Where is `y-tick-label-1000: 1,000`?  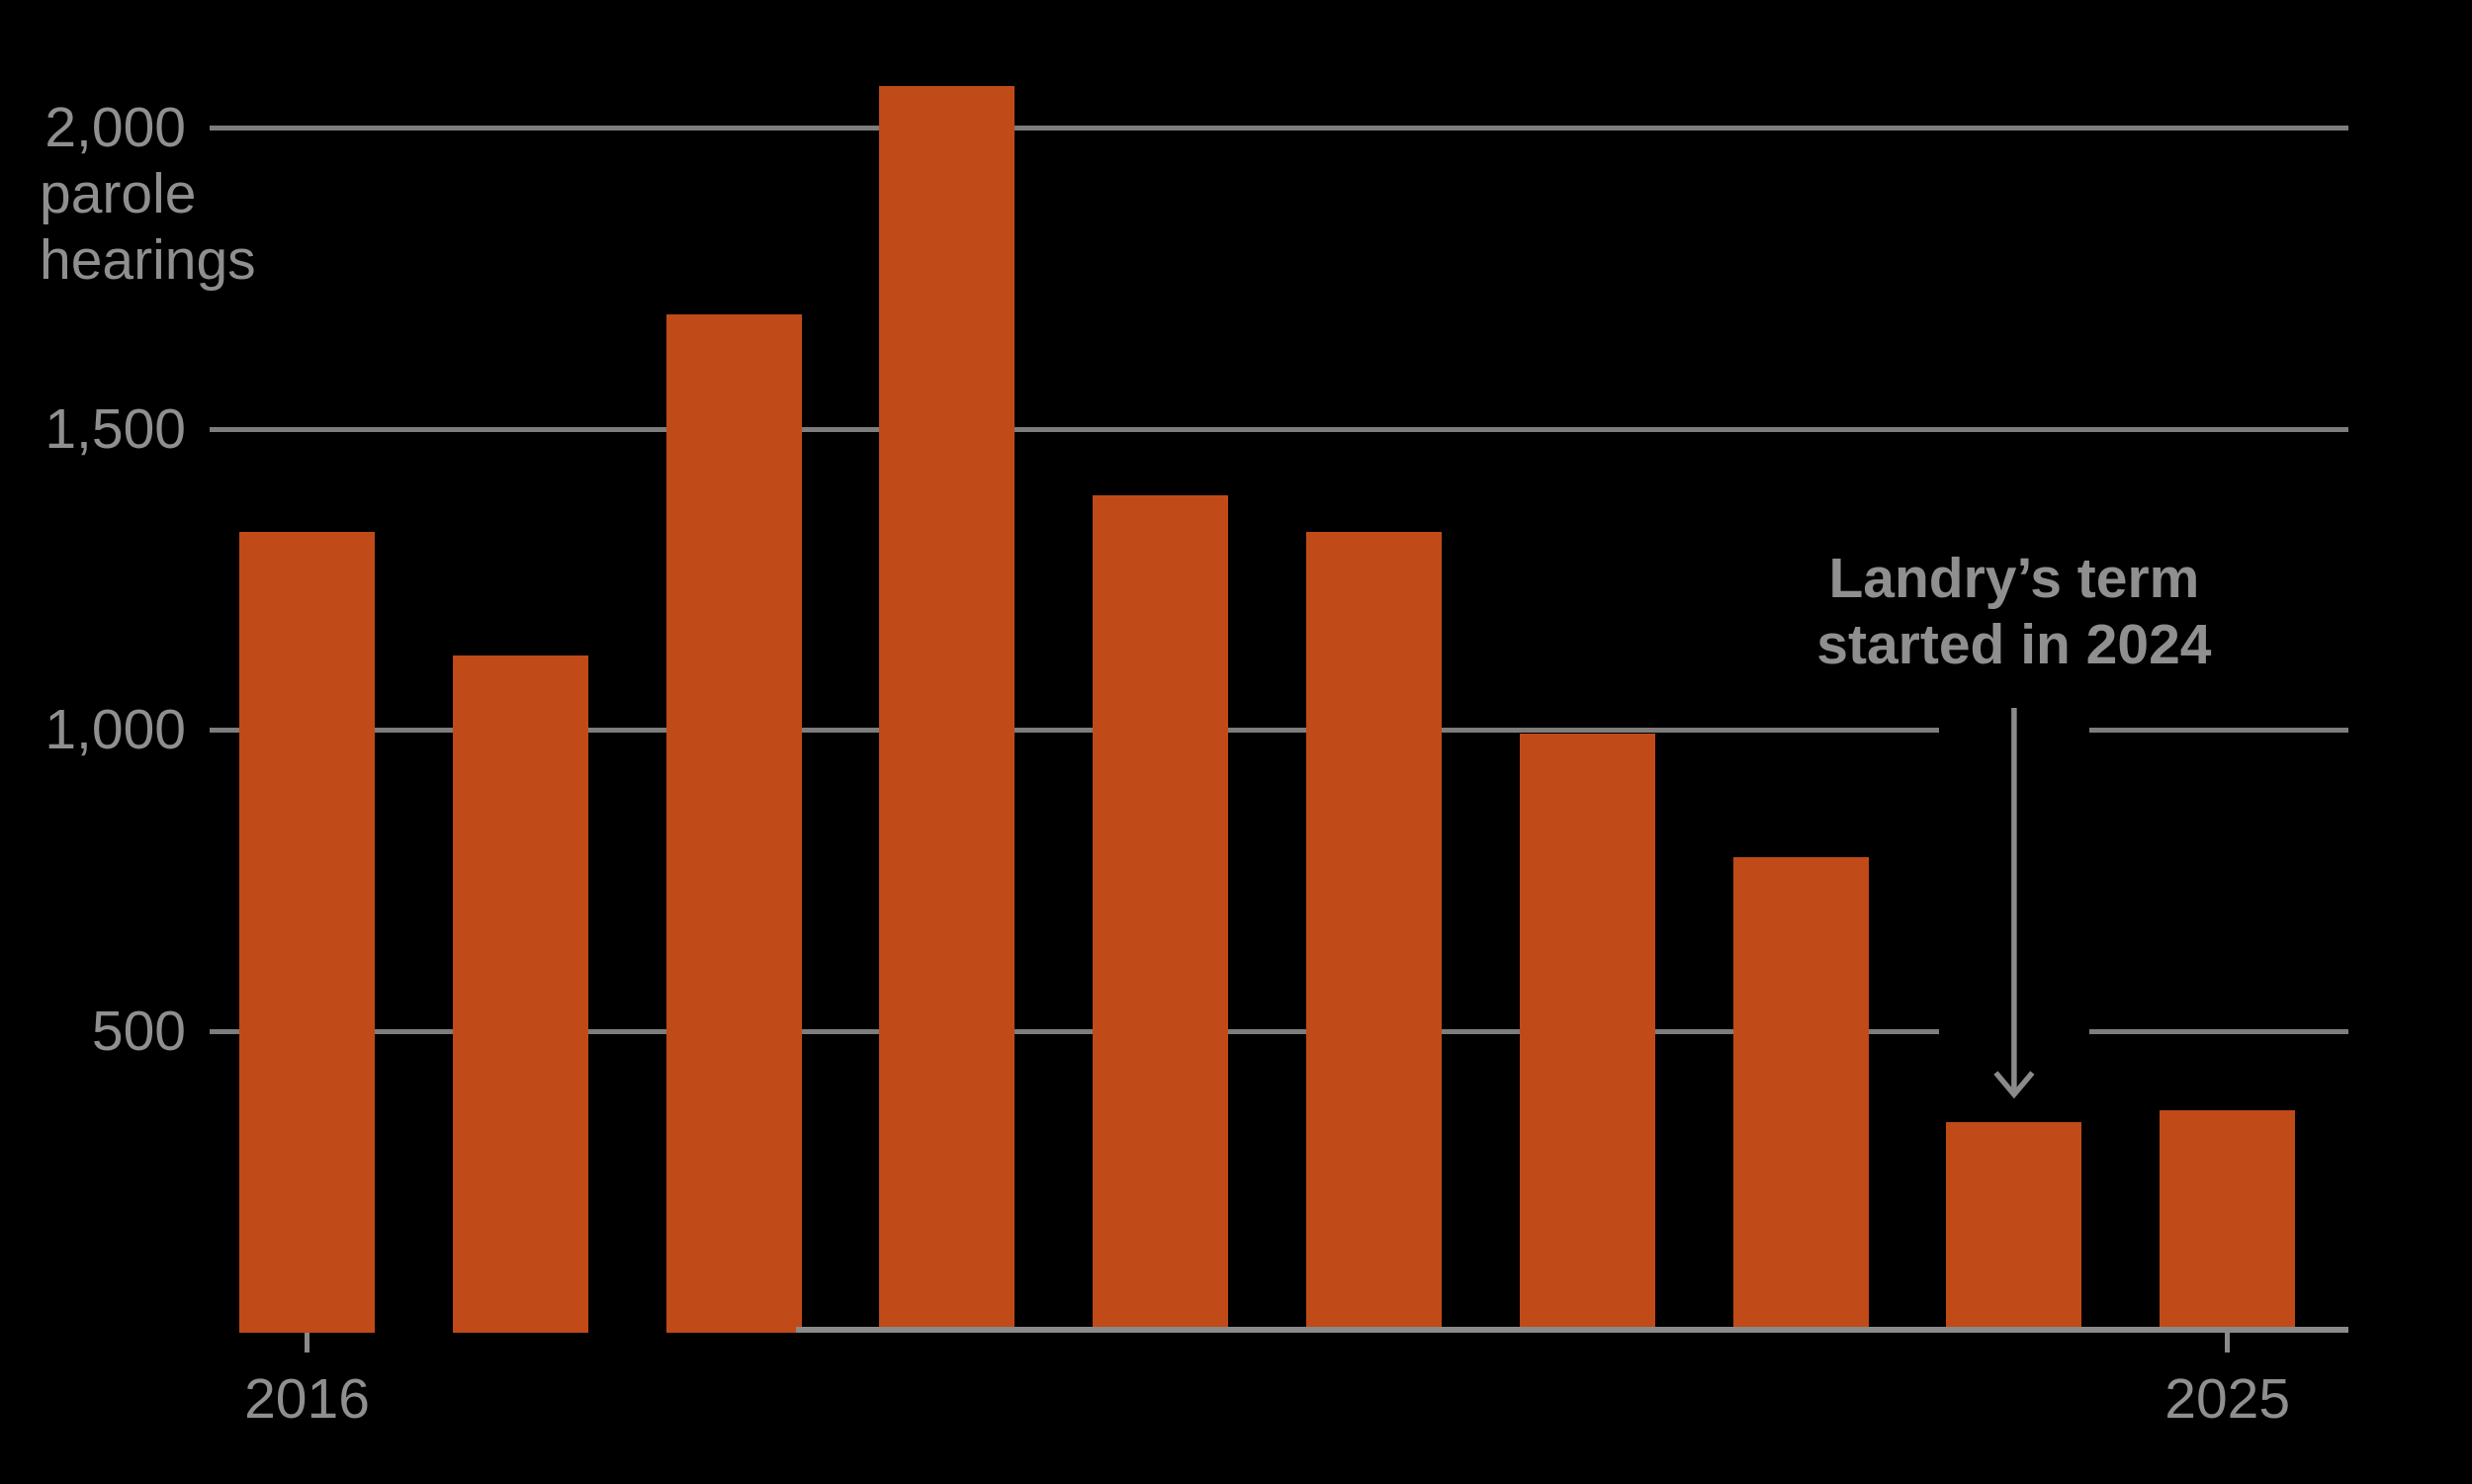
y-tick-label-1000: 1,000 is located at coordinates (93, 730).